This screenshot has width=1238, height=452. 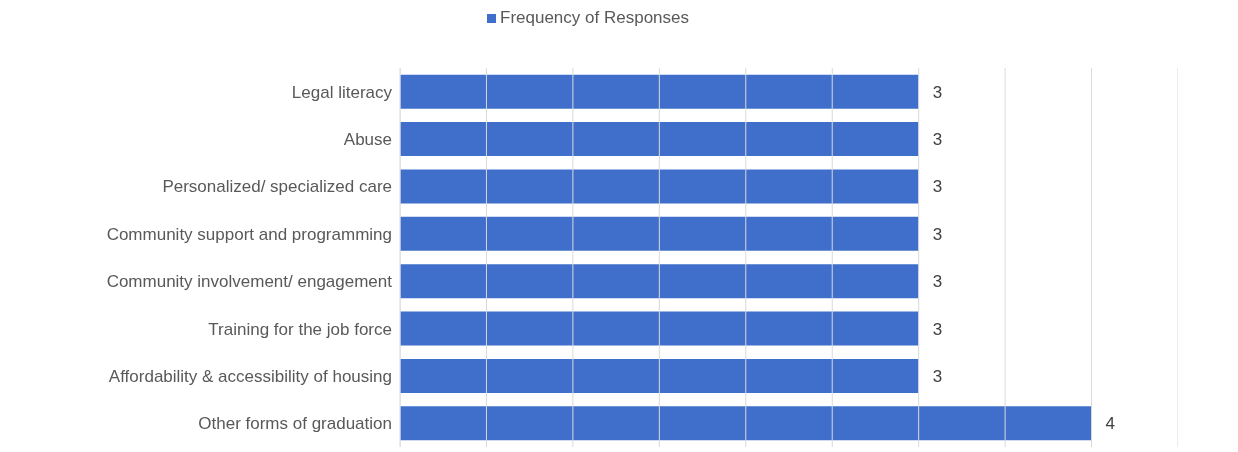 What do you see at coordinates (249, 234) in the screenshot?
I see `y-tick-label: Community support and programming` at bounding box center [249, 234].